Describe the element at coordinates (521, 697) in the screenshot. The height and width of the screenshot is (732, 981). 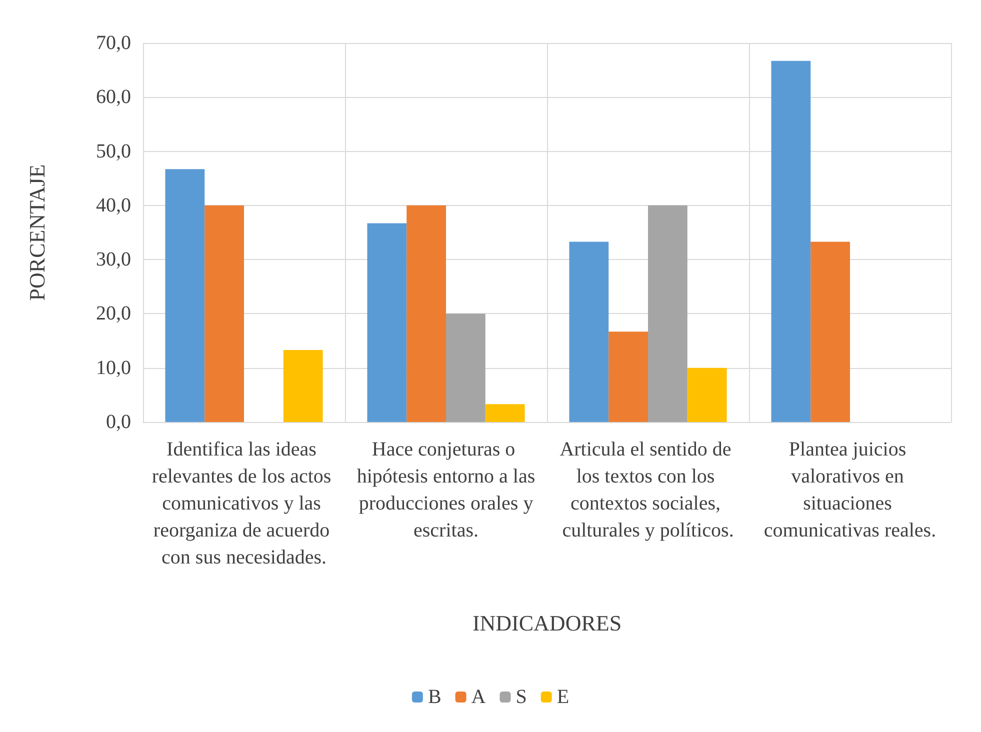
I see `legend-label: S` at that location.